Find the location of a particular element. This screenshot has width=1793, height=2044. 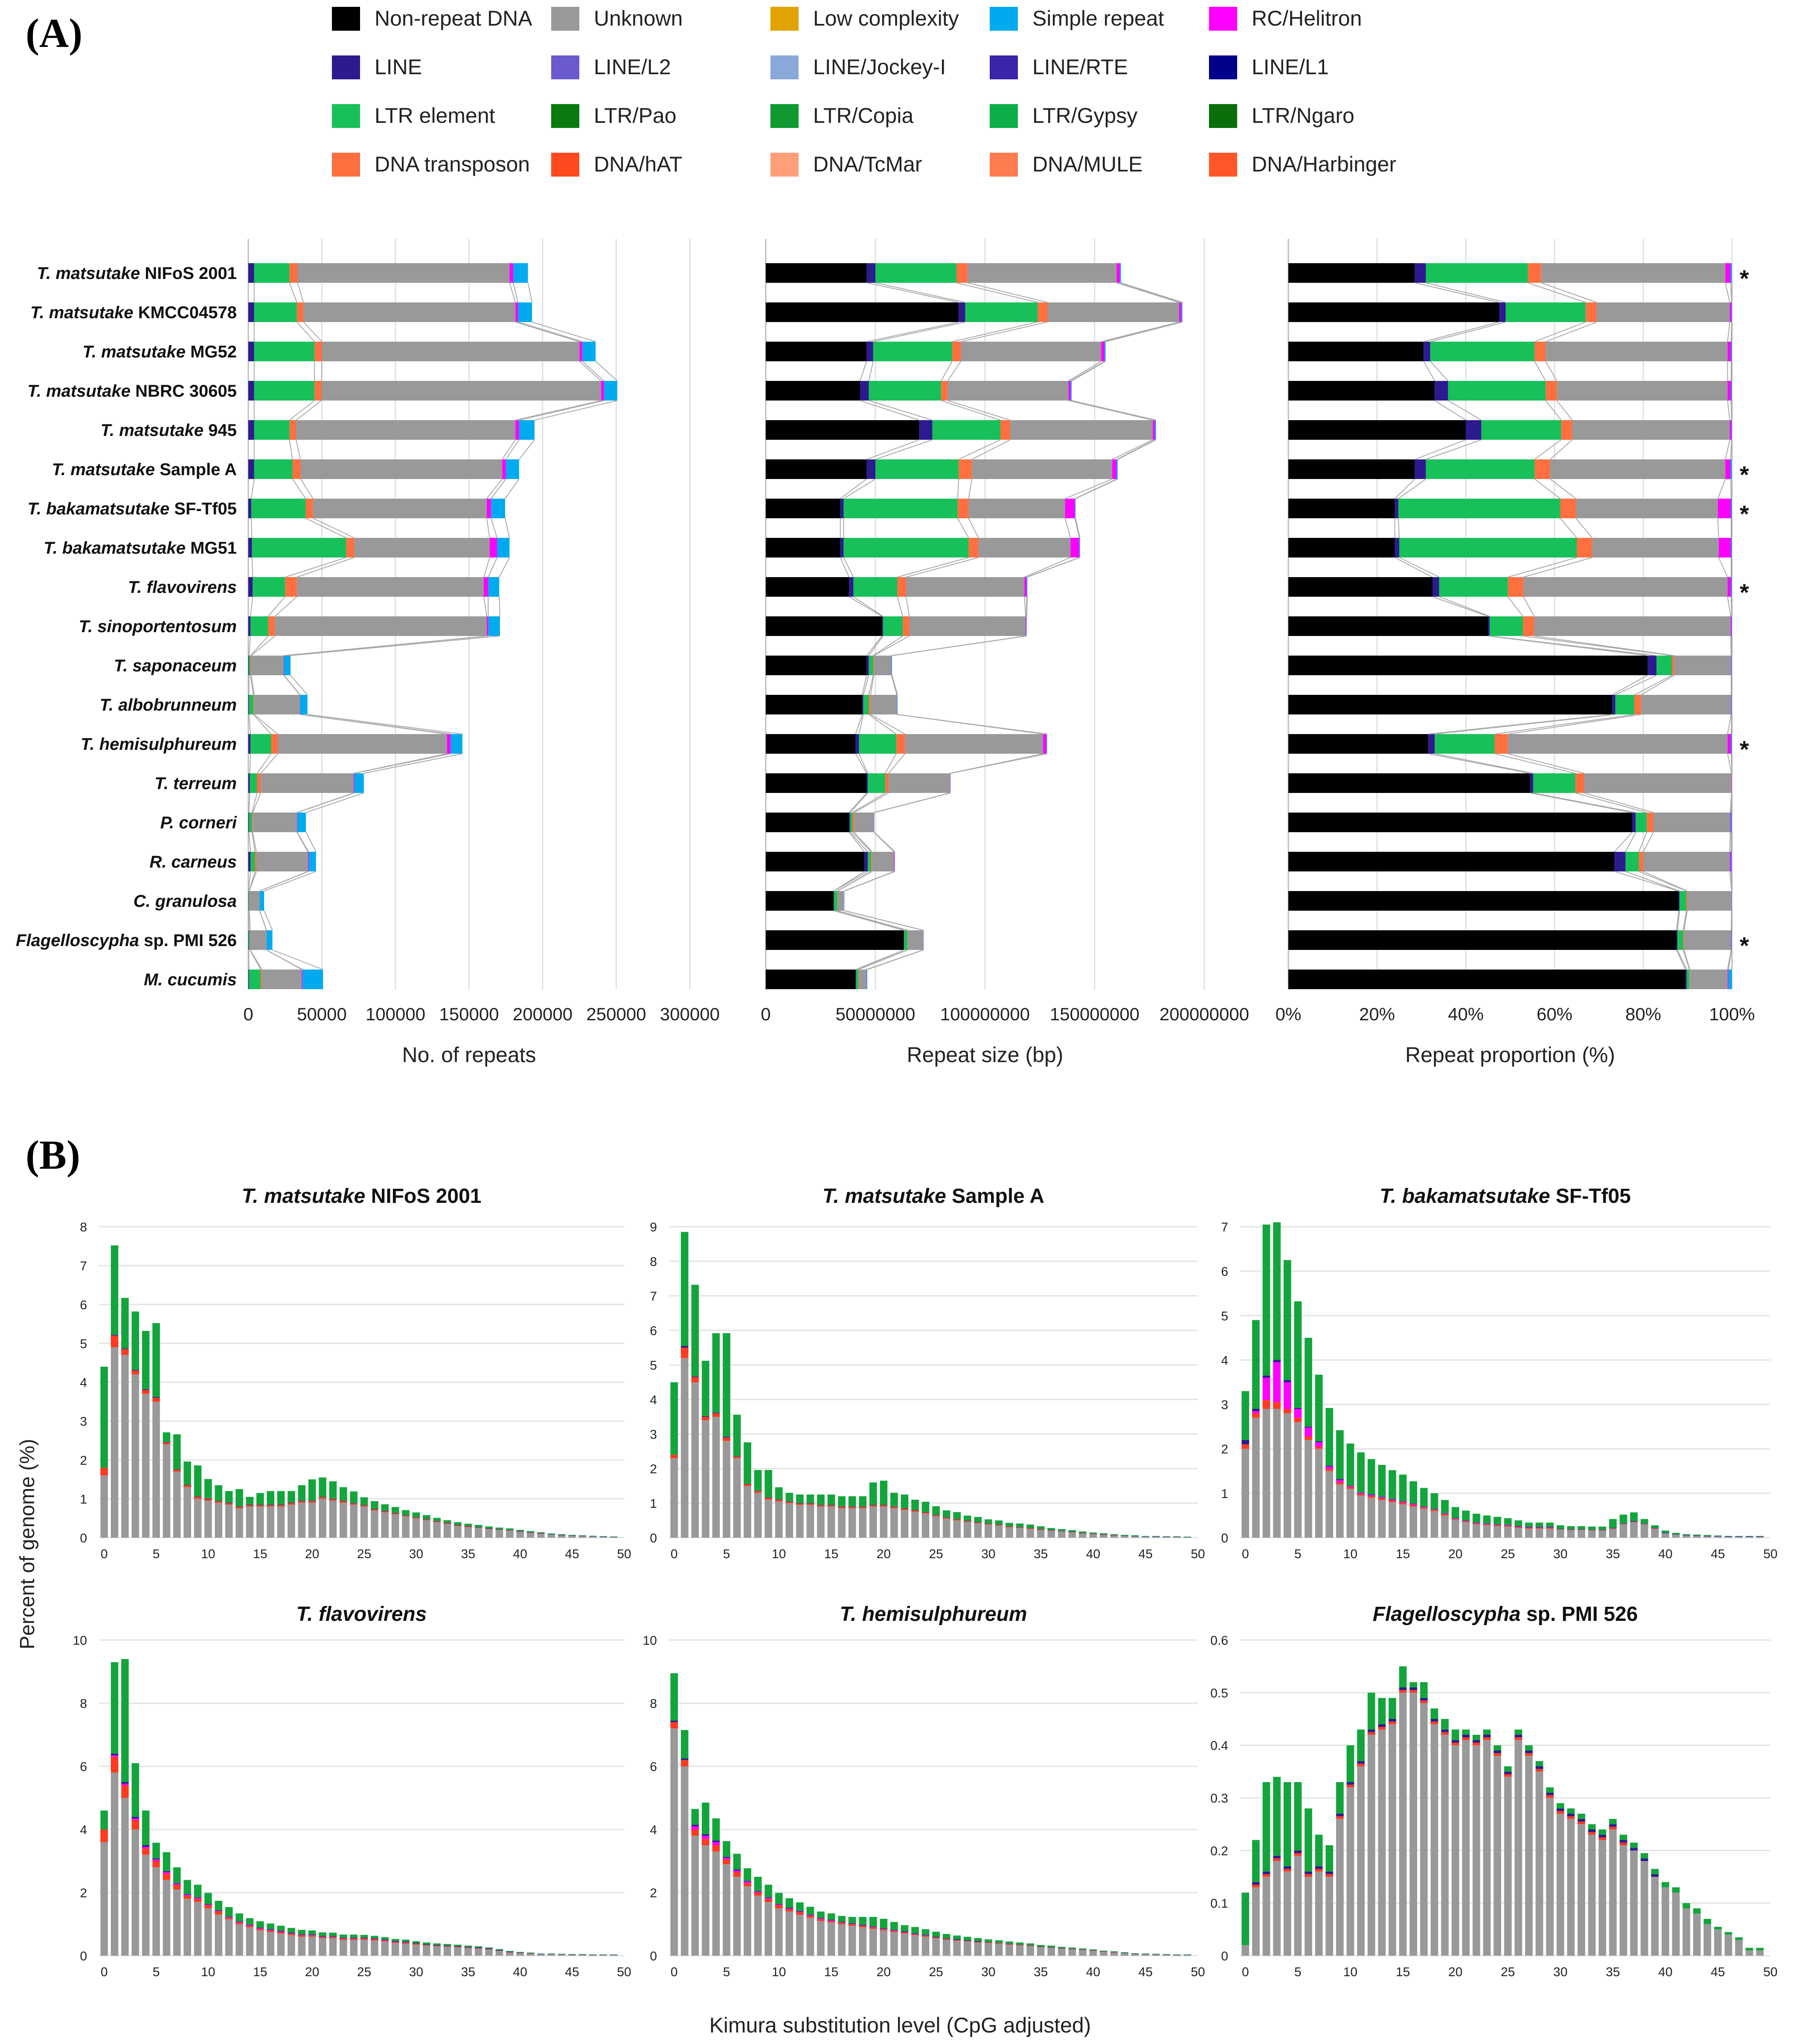

x-tick-label: 25 is located at coordinates (936, 1554).